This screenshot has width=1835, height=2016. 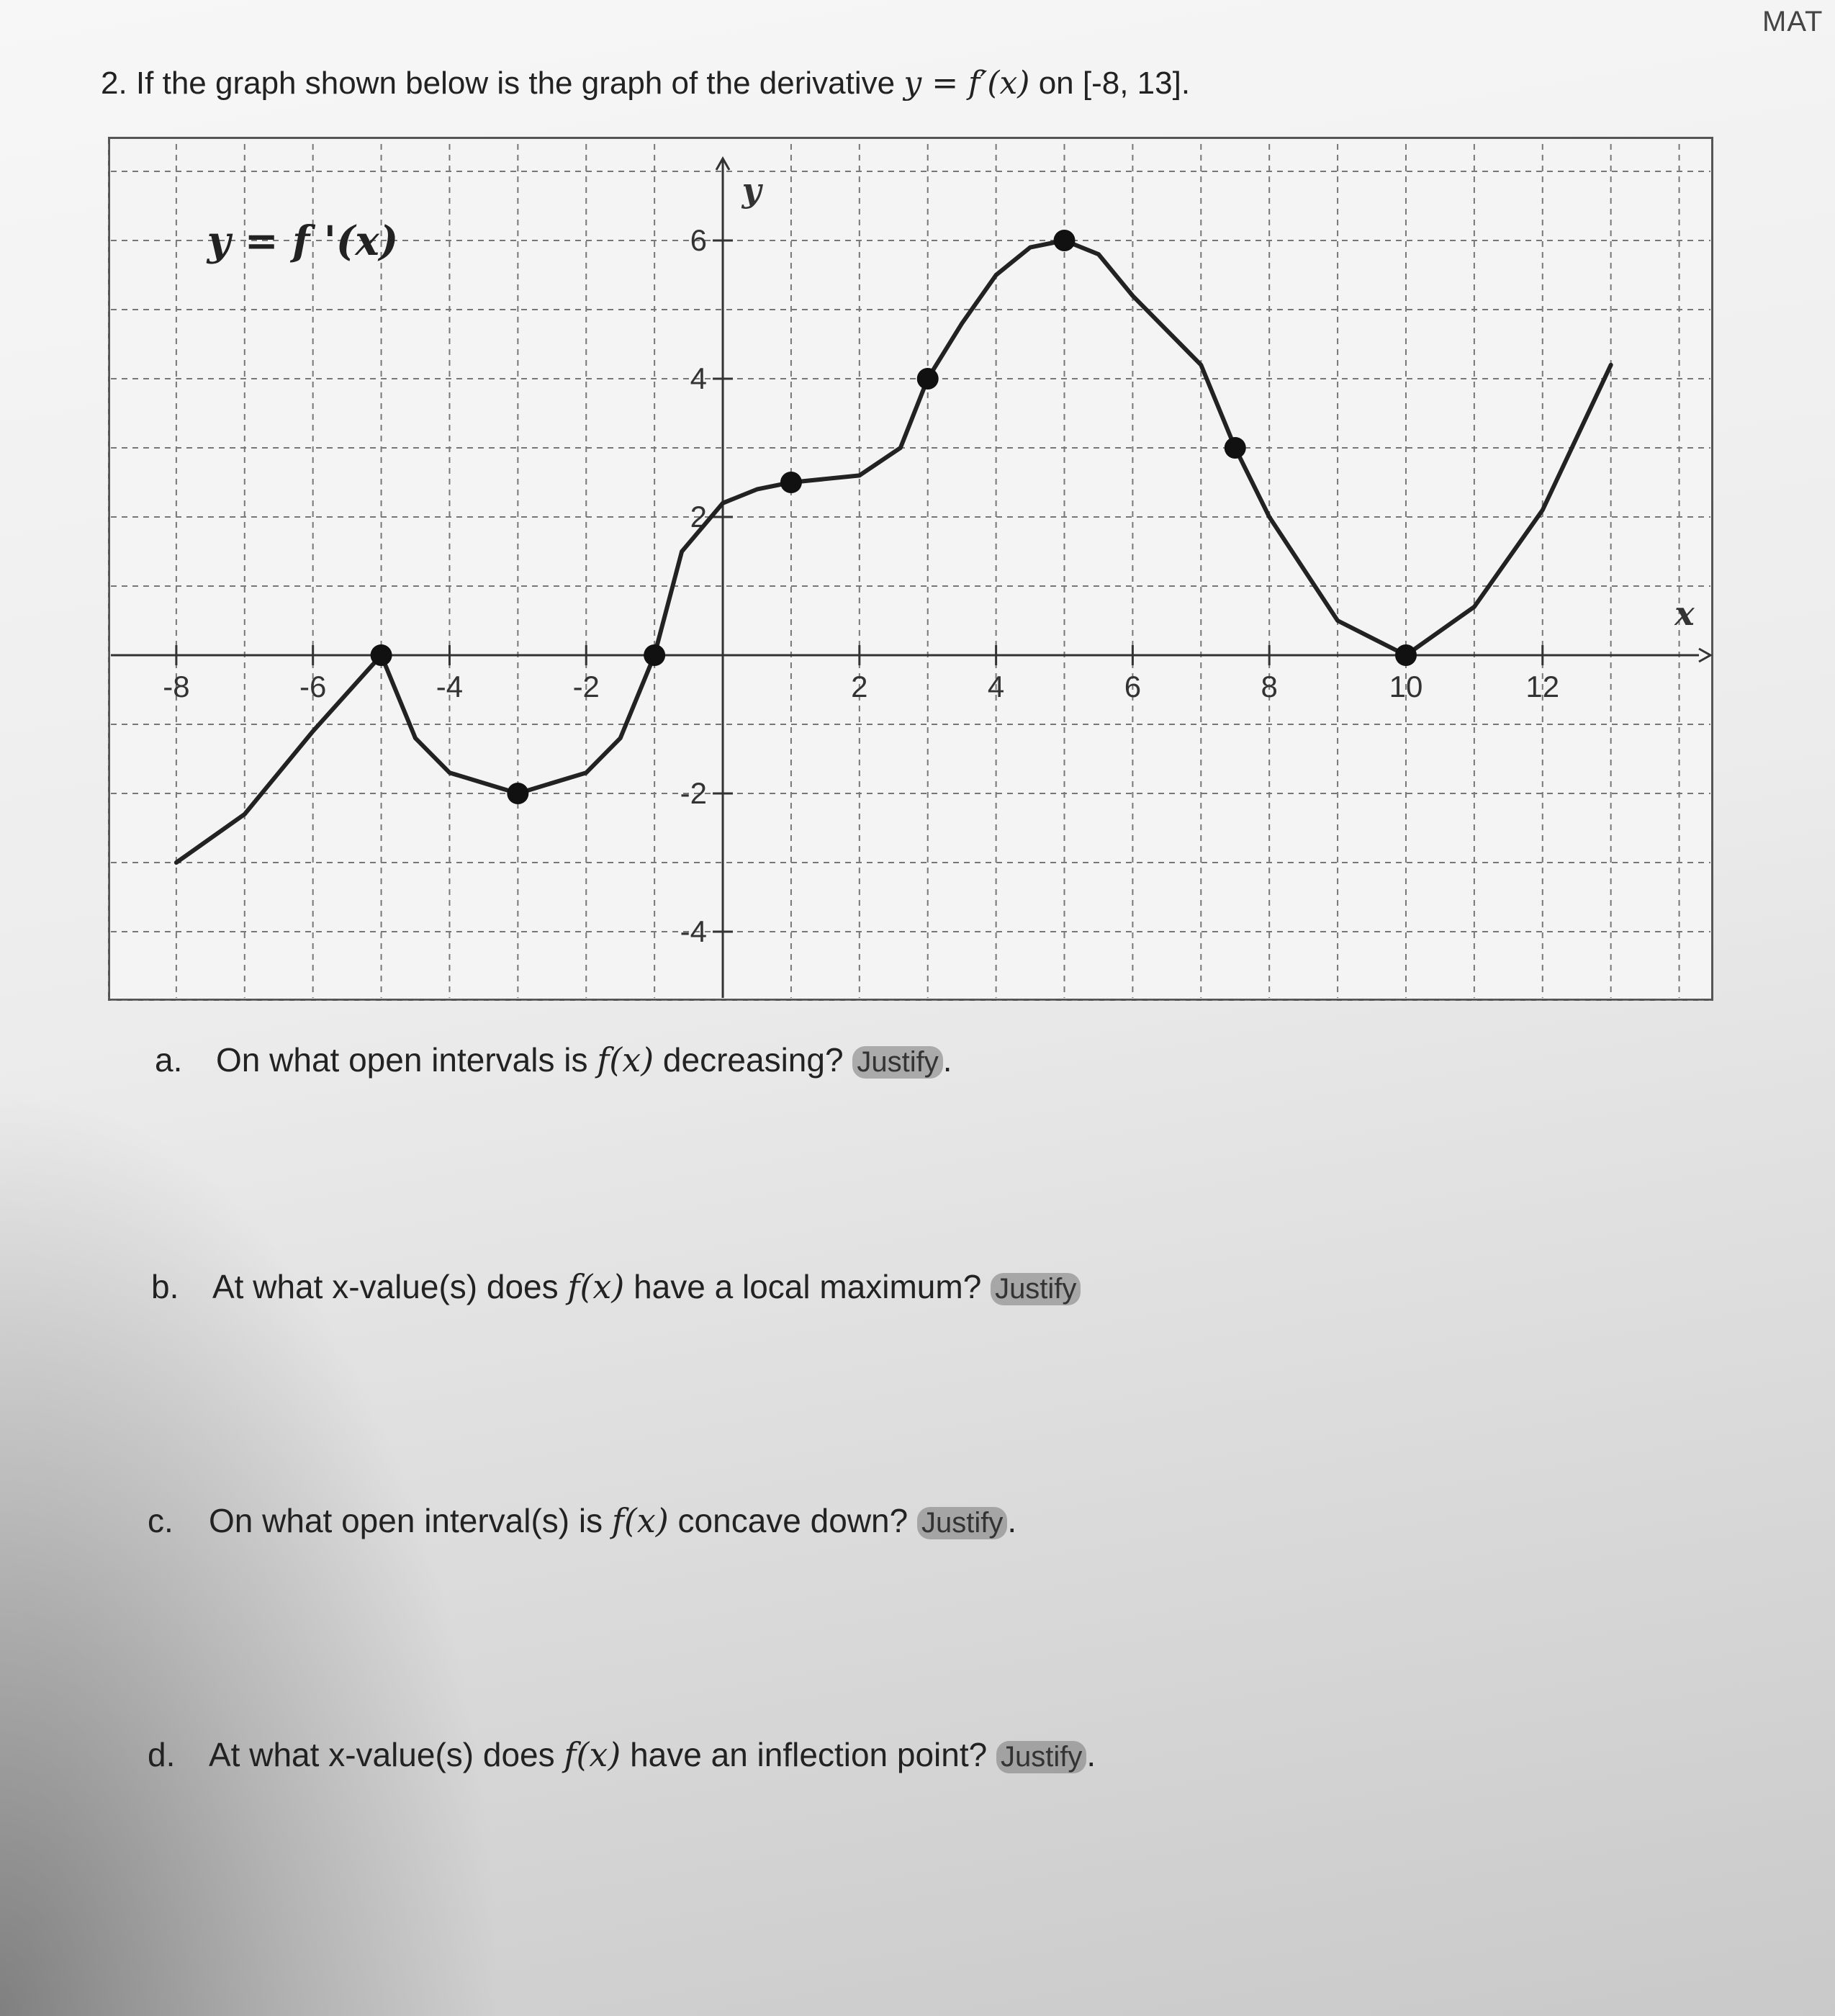 I want to click on x-axis-arrow, so click(x=1706, y=655).